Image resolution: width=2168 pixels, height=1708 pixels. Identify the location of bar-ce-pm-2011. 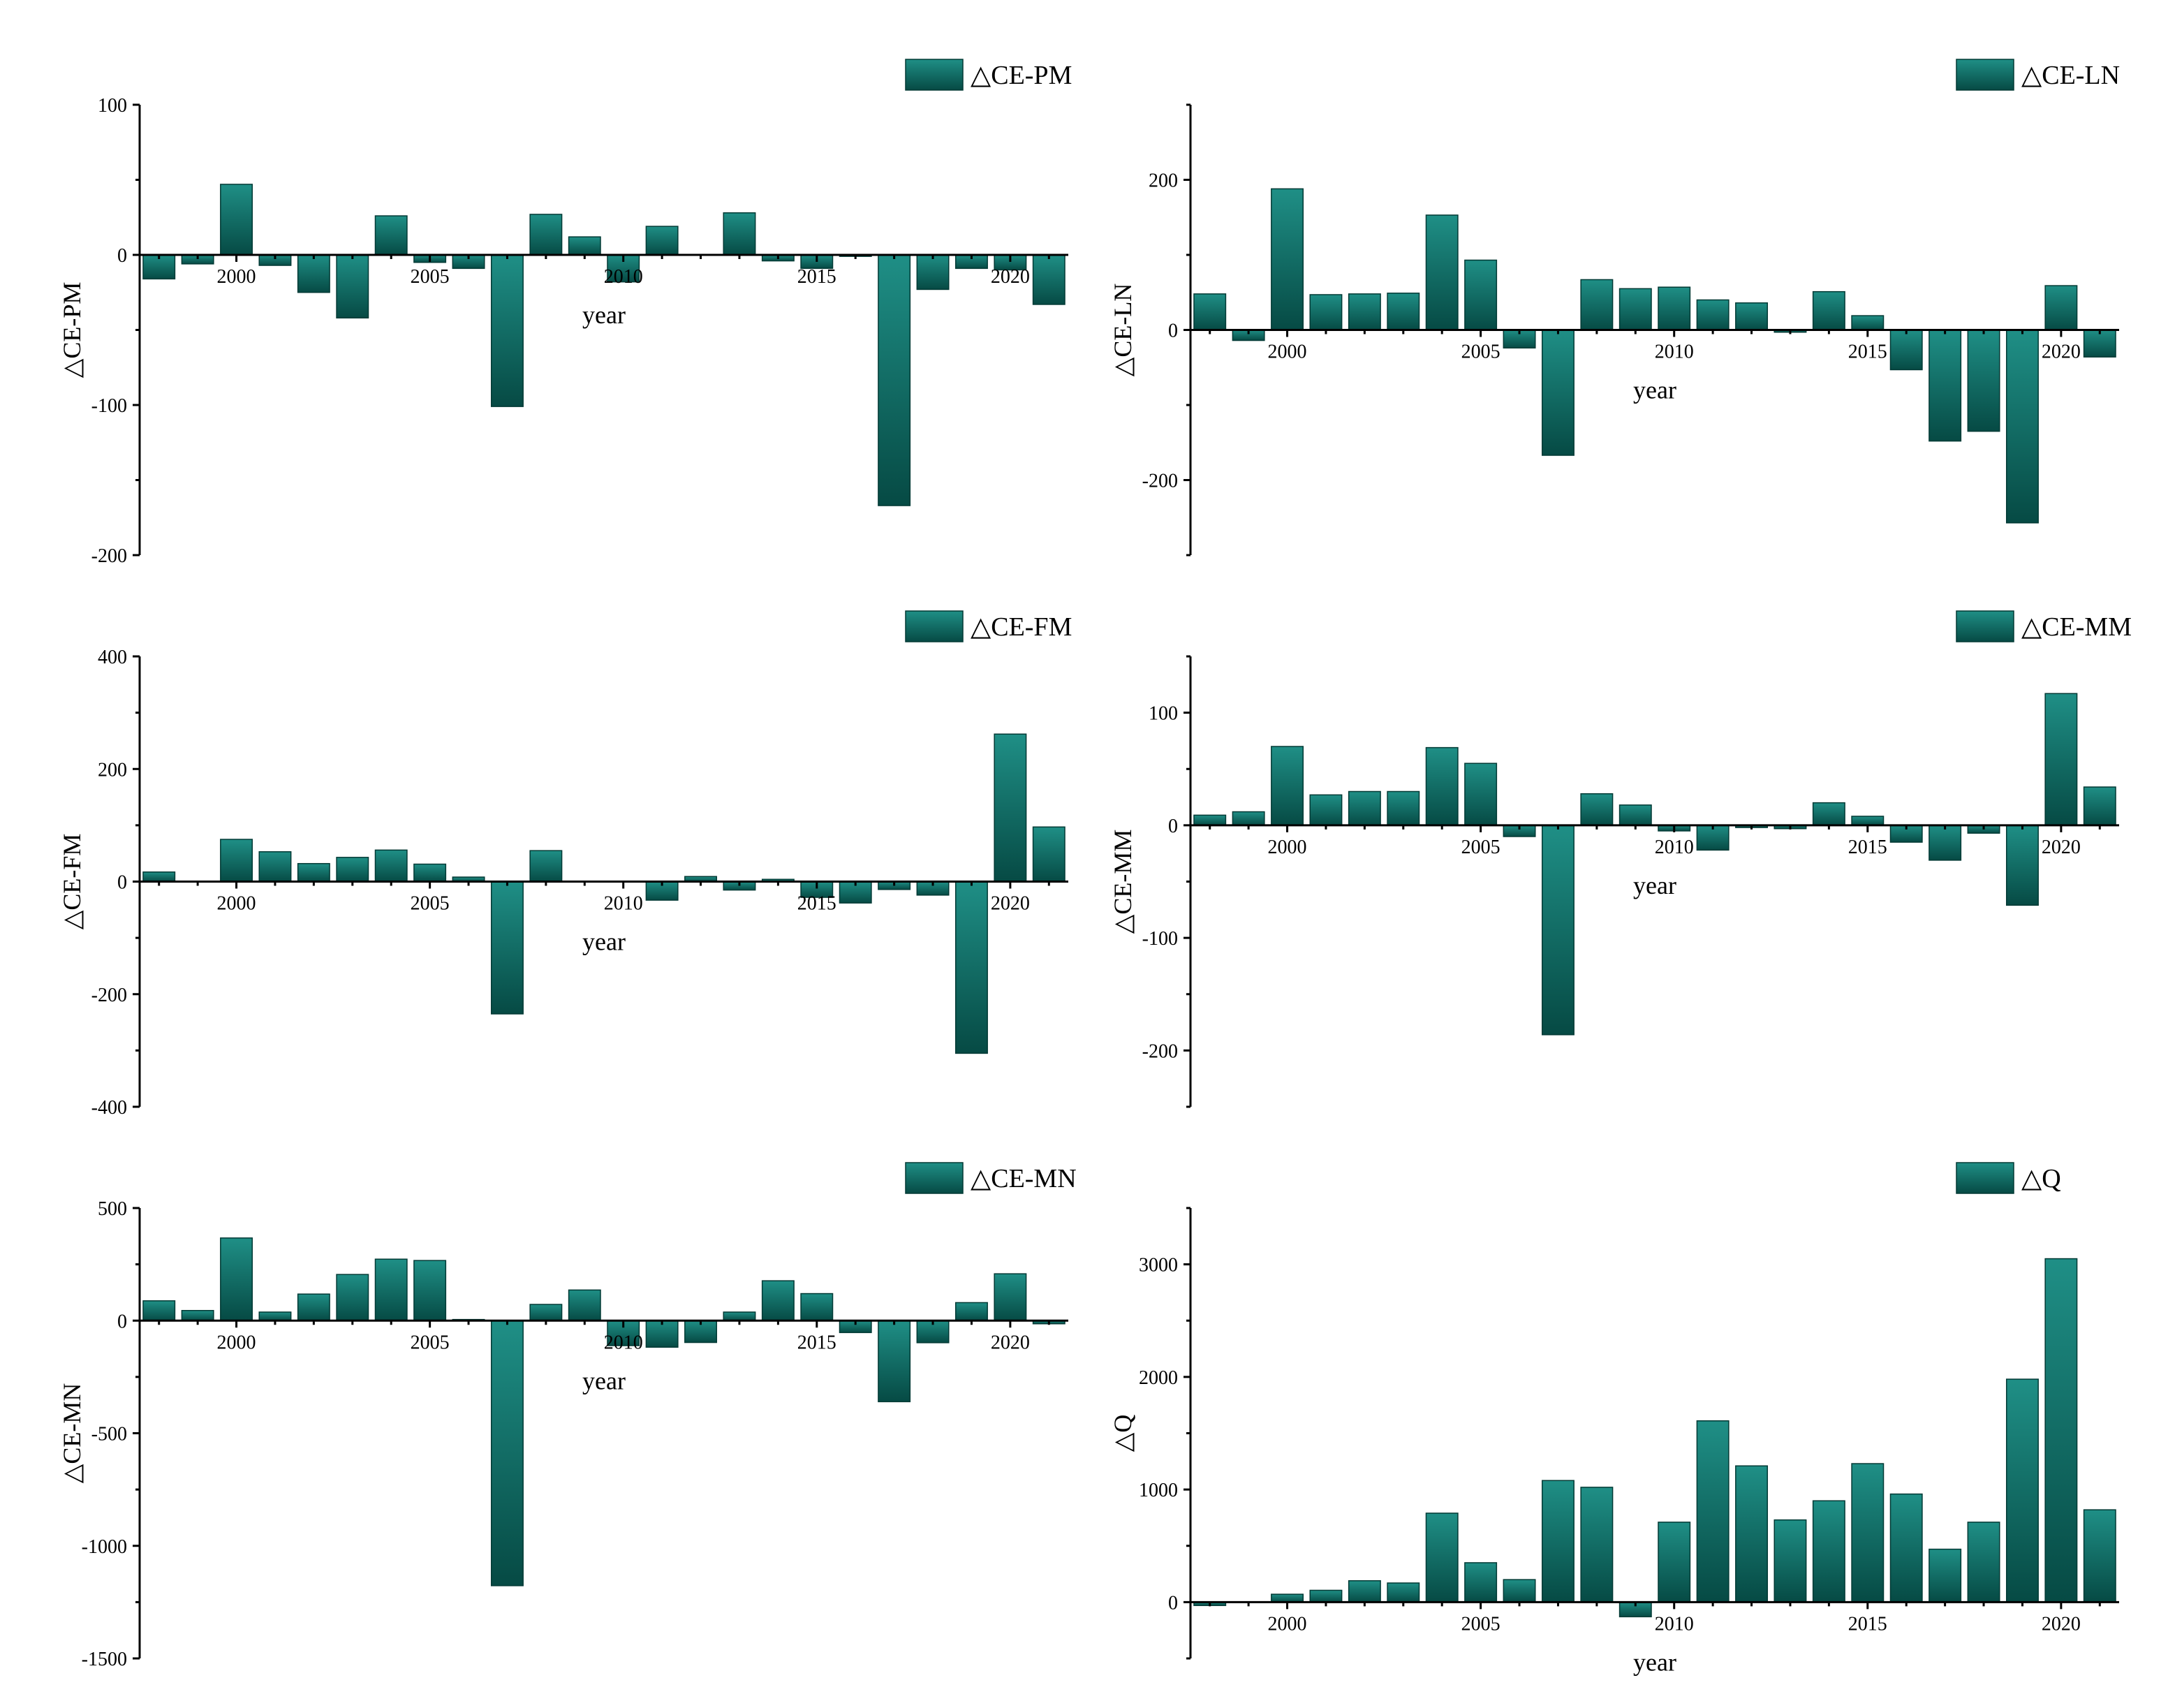
(662, 241).